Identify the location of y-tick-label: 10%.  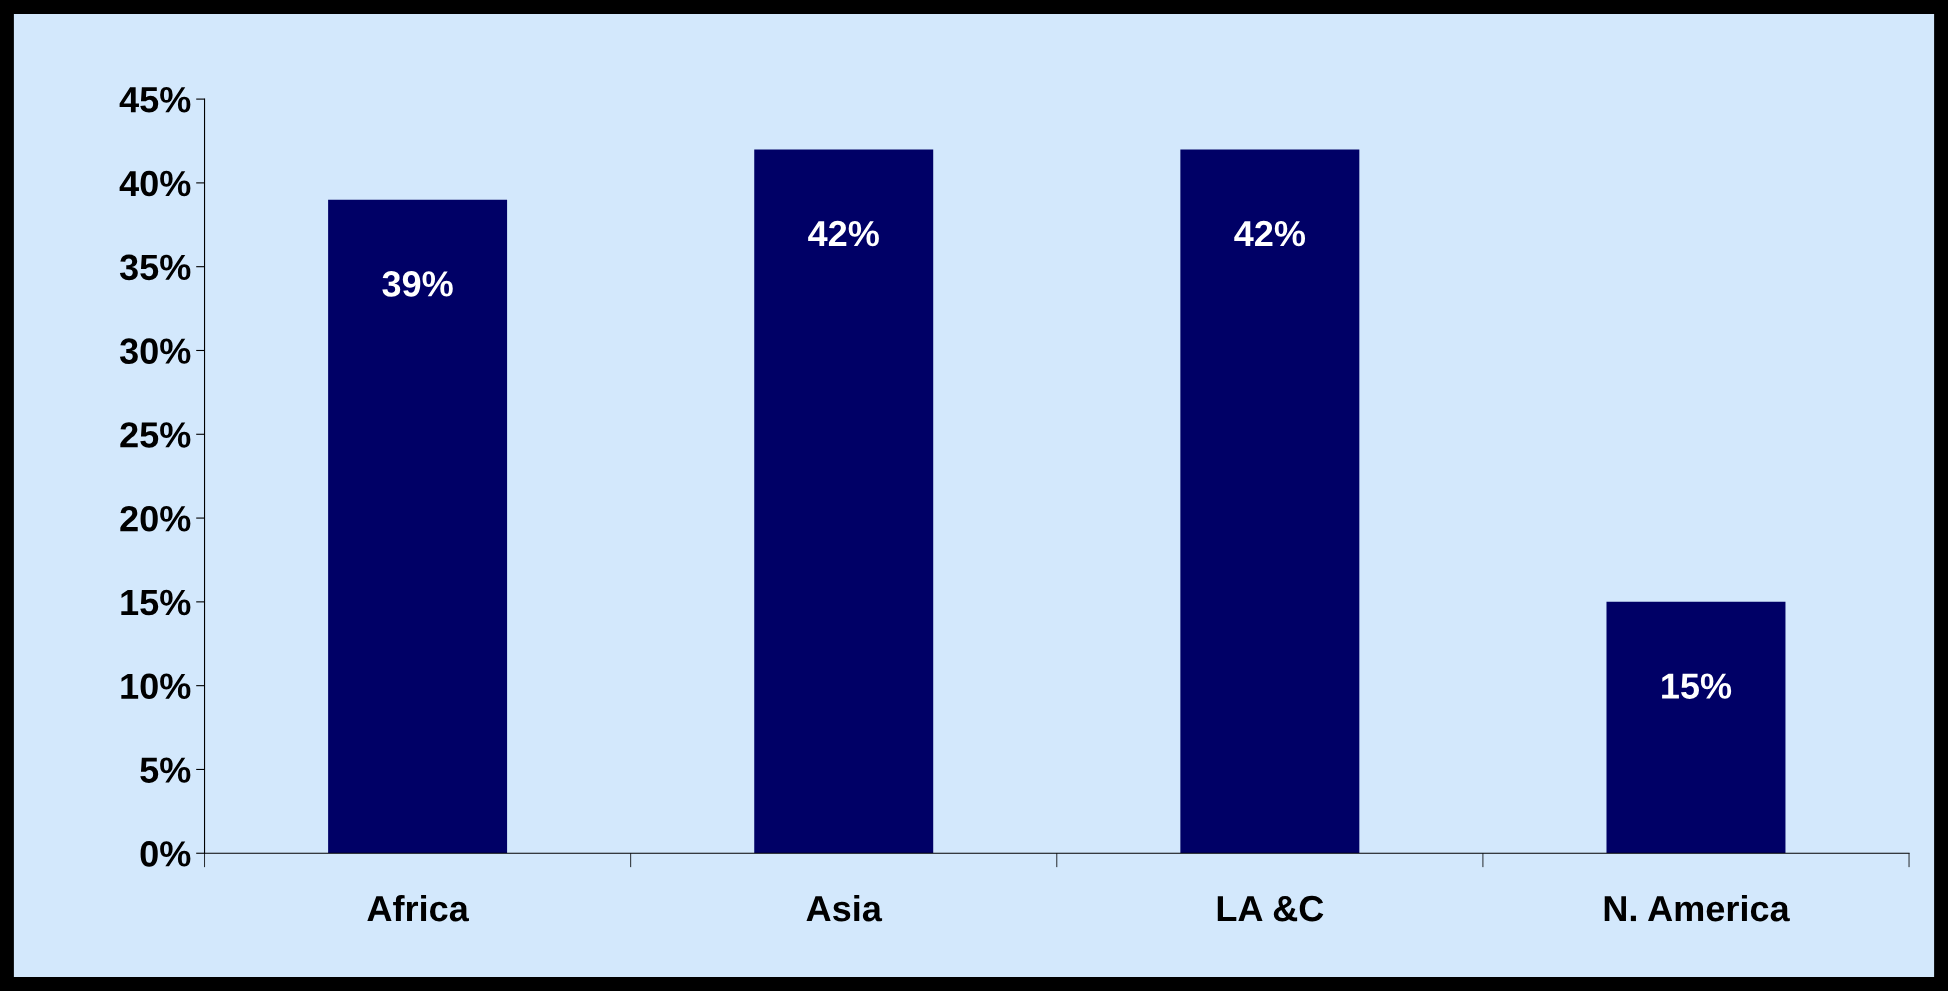
(156, 686).